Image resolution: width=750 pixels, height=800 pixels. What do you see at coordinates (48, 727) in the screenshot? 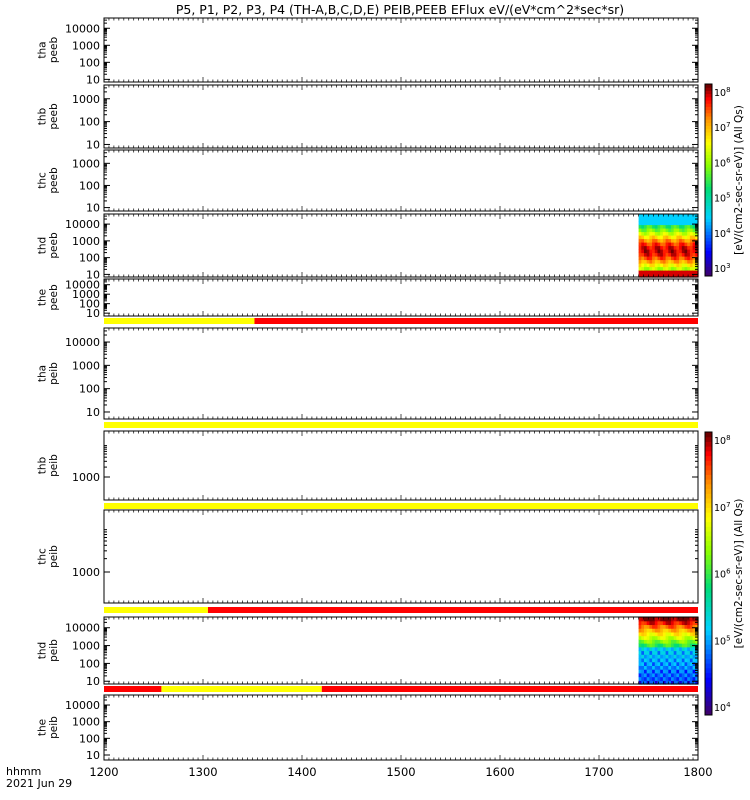
I see `panel-label: thepeib` at bounding box center [48, 727].